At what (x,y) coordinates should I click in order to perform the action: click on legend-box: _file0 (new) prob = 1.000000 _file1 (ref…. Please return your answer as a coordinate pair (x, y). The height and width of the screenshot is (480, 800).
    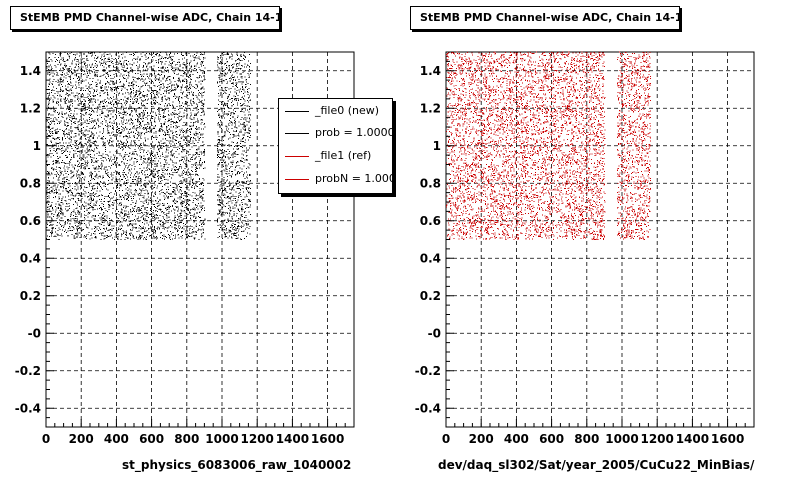
    Looking at the image, I should click on (335, 146).